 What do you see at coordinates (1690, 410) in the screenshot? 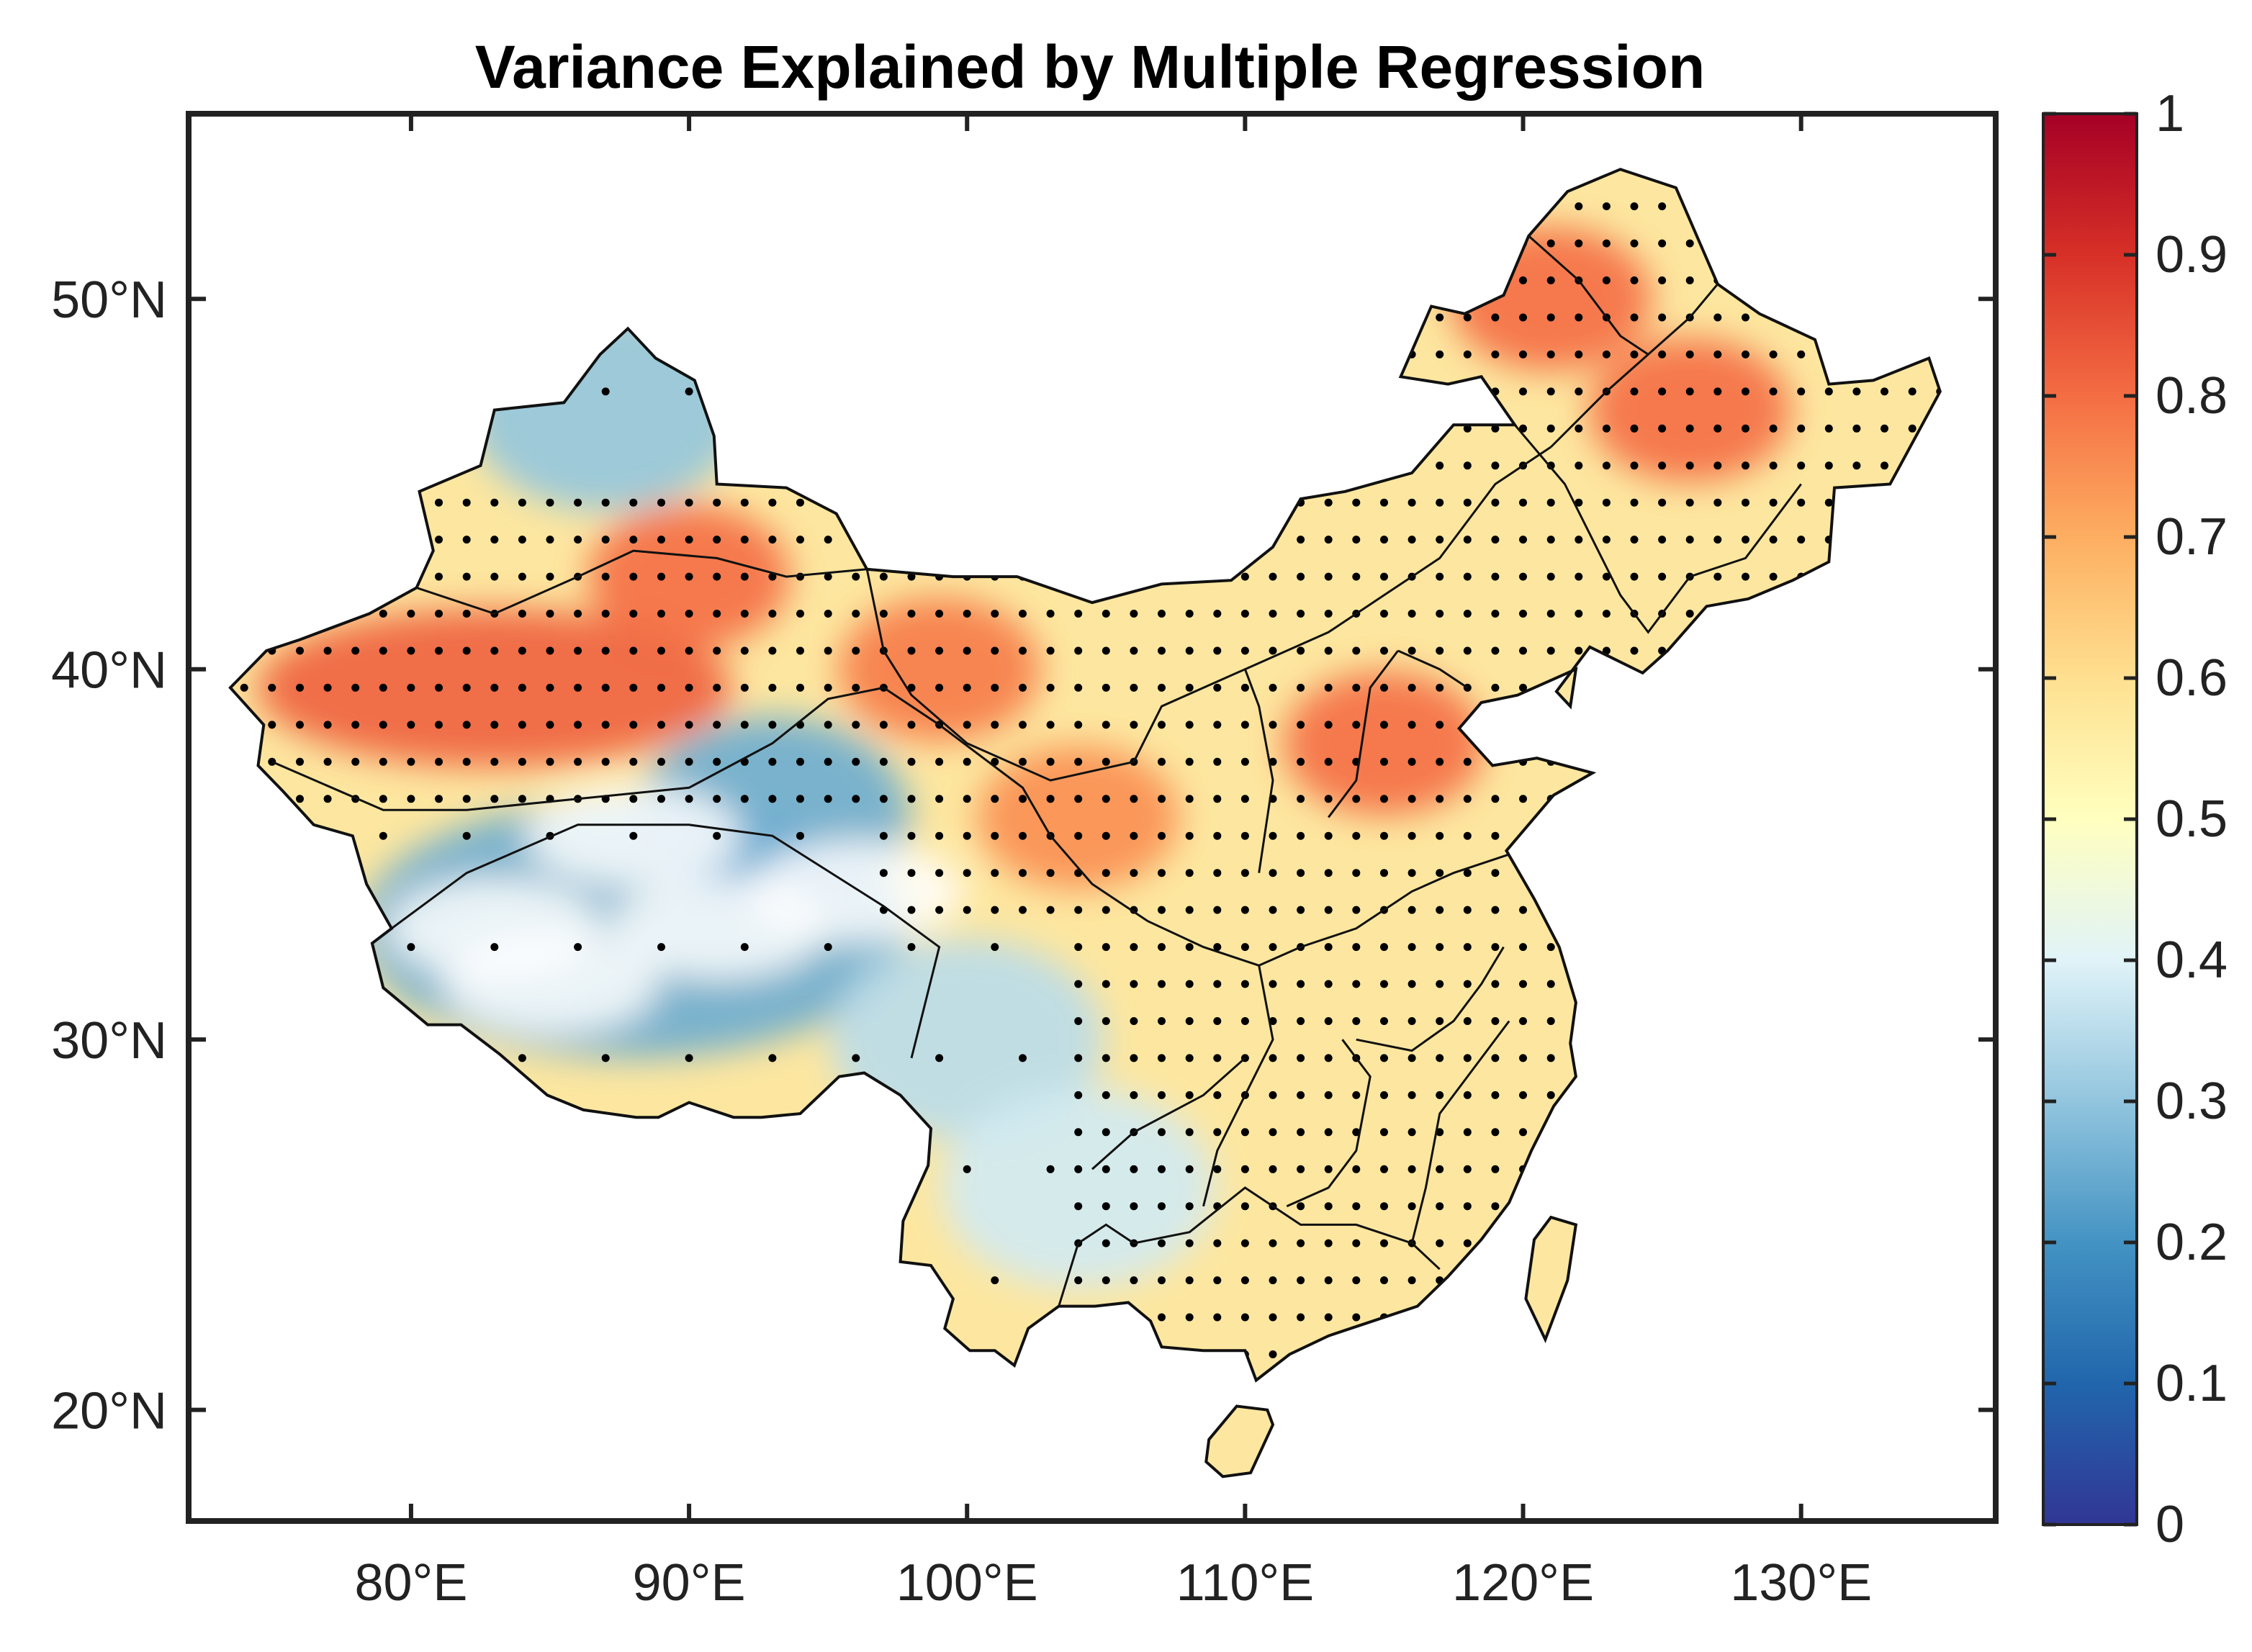
I see `field-patch-northeast` at bounding box center [1690, 410].